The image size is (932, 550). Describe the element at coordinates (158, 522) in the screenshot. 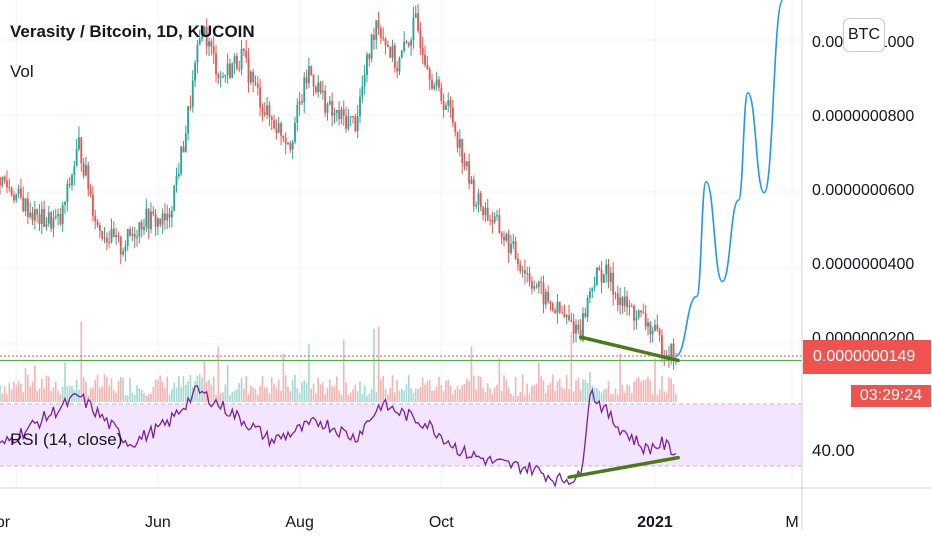

I see `time-axis-label: Jun` at that location.